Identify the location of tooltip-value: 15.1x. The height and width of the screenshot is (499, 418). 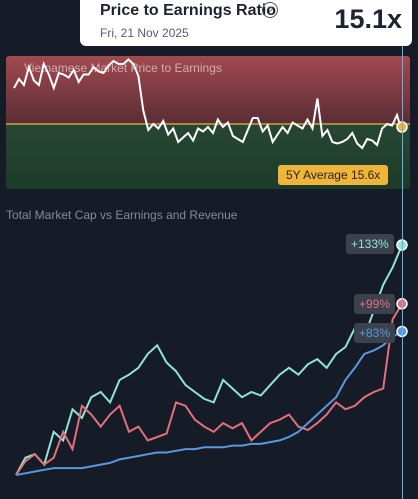
(368, 19).